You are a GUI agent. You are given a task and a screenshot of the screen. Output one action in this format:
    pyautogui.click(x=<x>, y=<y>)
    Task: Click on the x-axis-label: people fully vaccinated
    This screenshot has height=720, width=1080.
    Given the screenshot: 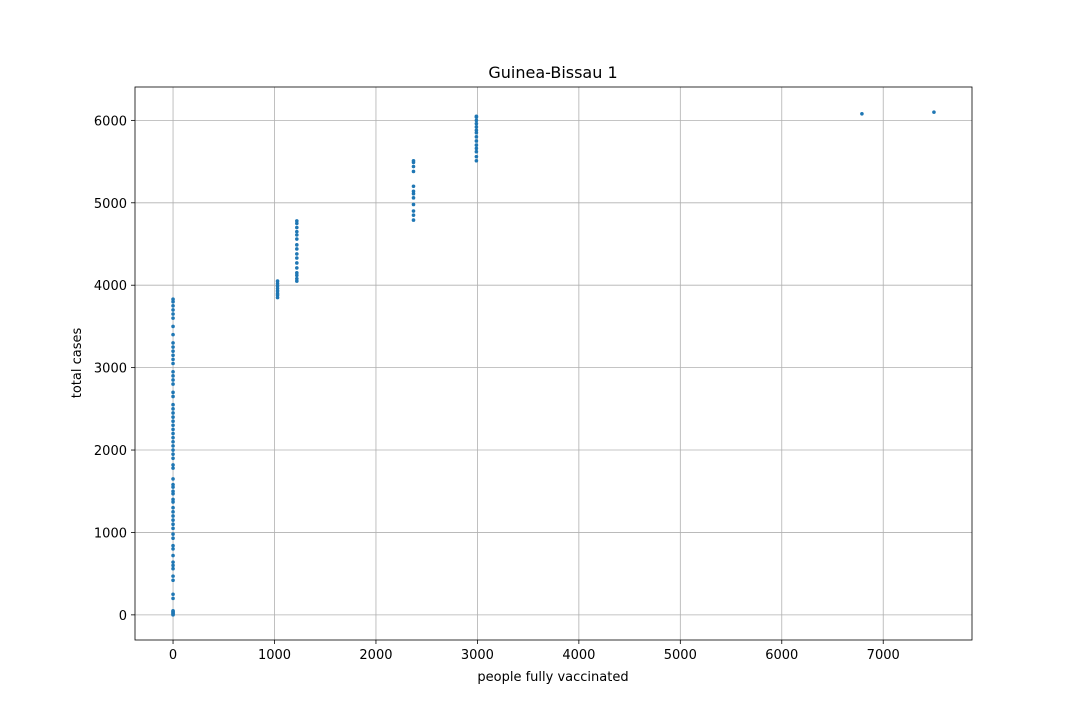 What is the action you would take?
    pyautogui.click(x=552, y=677)
    